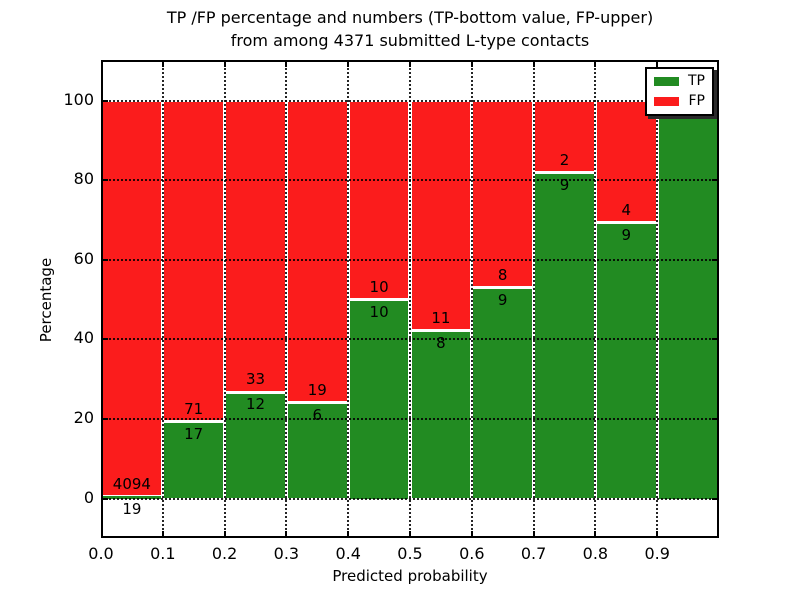 Image resolution: width=800 pixels, height=600 pixels. I want to click on x-tick-label: 0.9, so click(657, 553).